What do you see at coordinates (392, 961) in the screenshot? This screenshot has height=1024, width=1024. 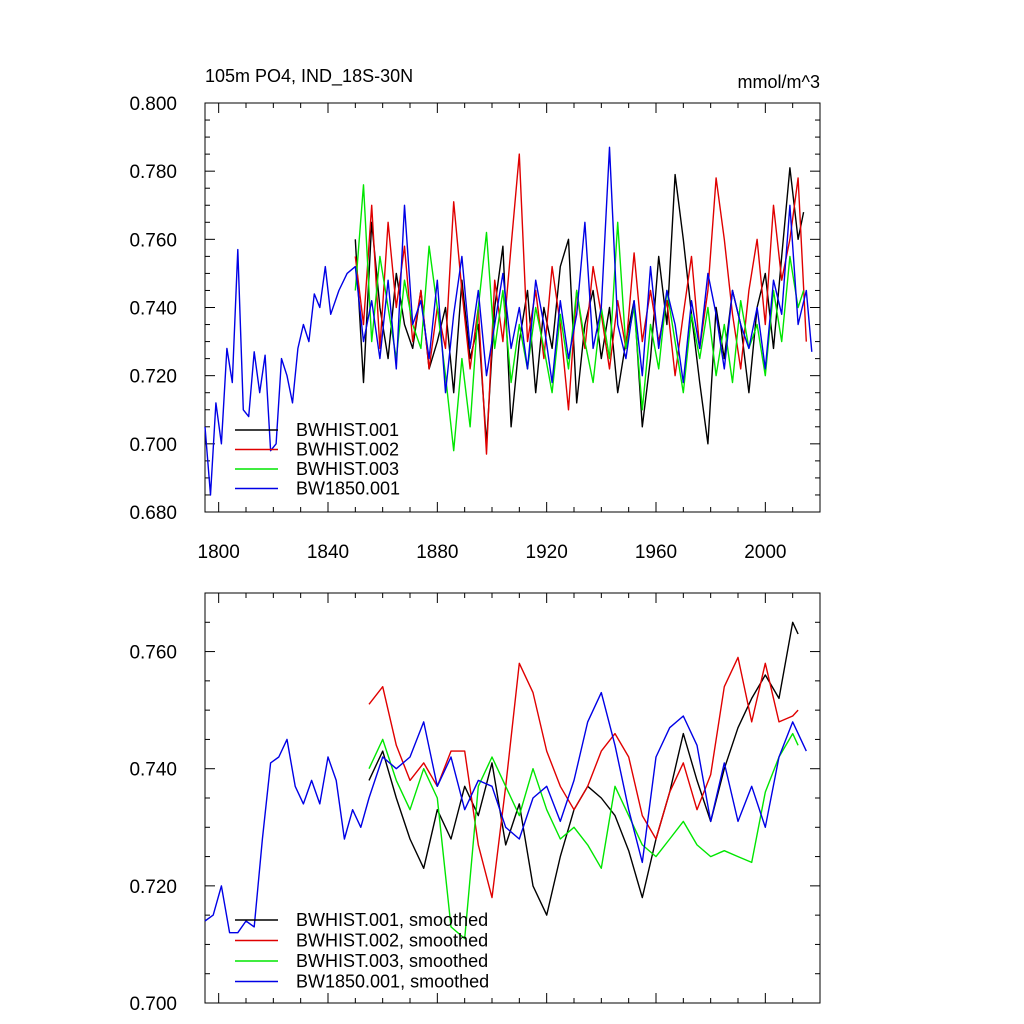 I see `legend-label: BWHIST.003, smoothed` at bounding box center [392, 961].